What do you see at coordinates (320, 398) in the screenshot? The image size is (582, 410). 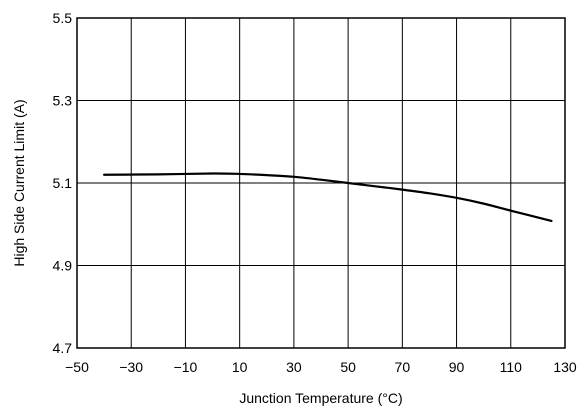 I see `x-axis-label: Junction Temperature (°C)` at bounding box center [320, 398].